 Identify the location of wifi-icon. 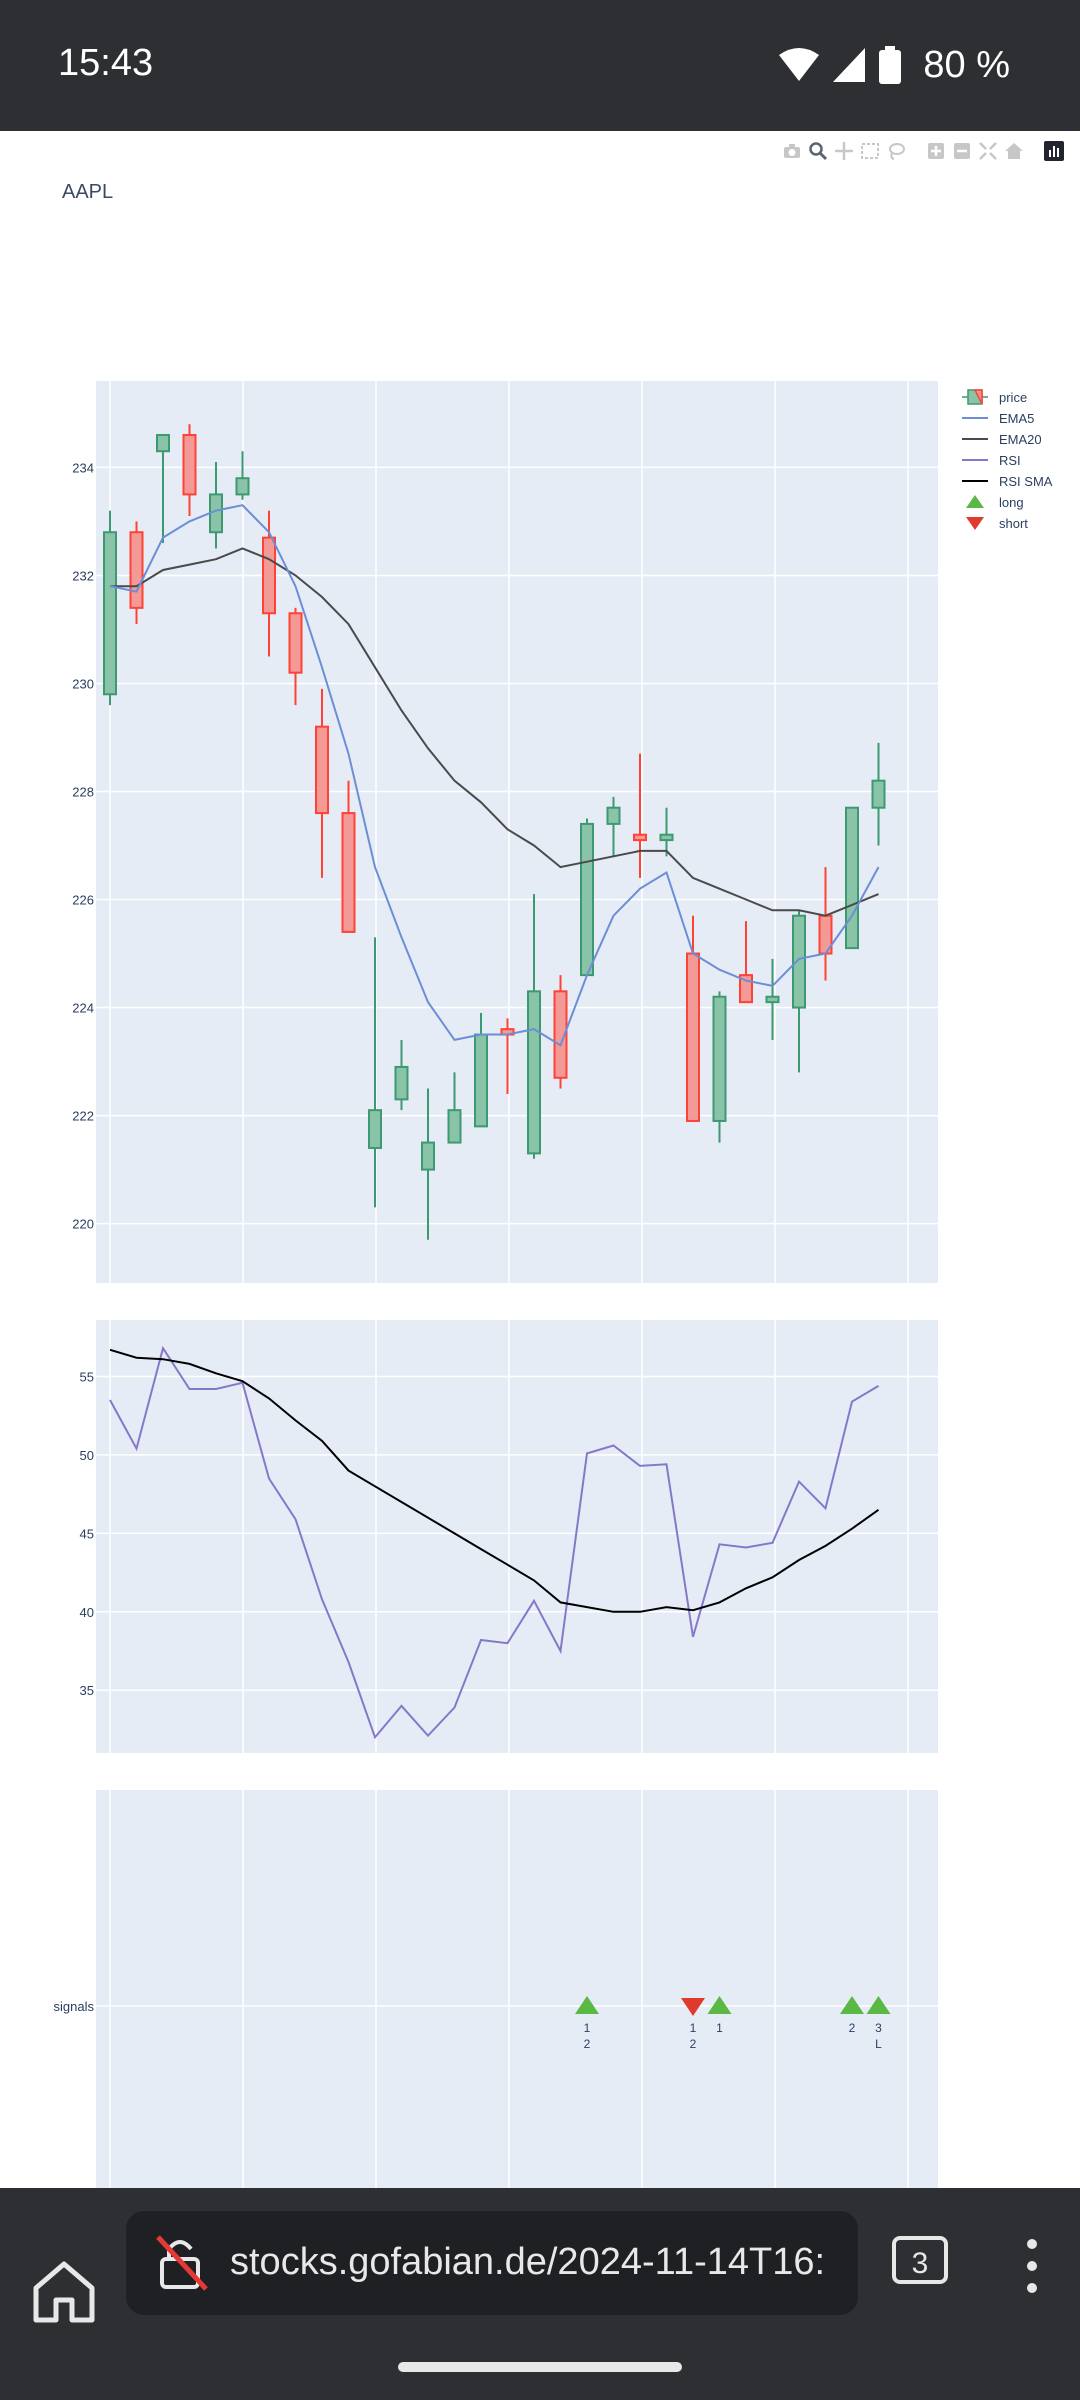
(799, 64).